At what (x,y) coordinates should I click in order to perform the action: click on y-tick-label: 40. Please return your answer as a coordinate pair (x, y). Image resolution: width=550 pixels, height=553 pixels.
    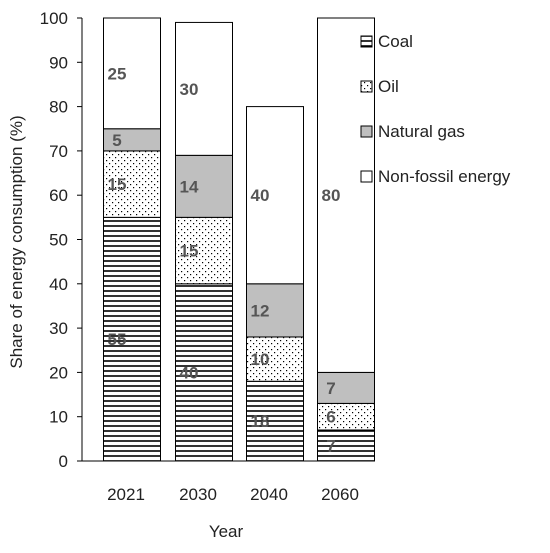
    Looking at the image, I should click on (58, 284).